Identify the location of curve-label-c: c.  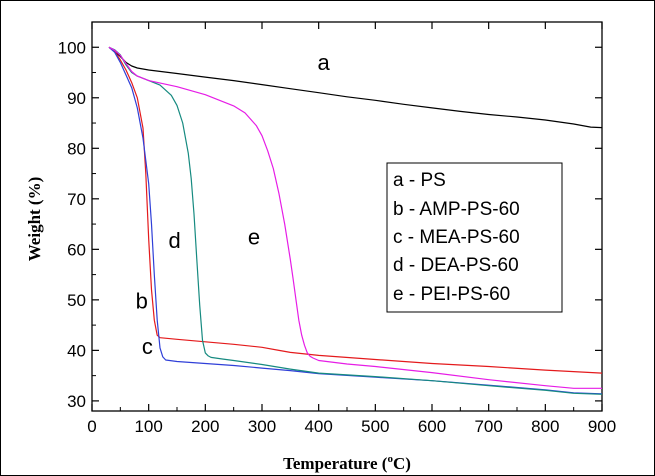
(147, 346).